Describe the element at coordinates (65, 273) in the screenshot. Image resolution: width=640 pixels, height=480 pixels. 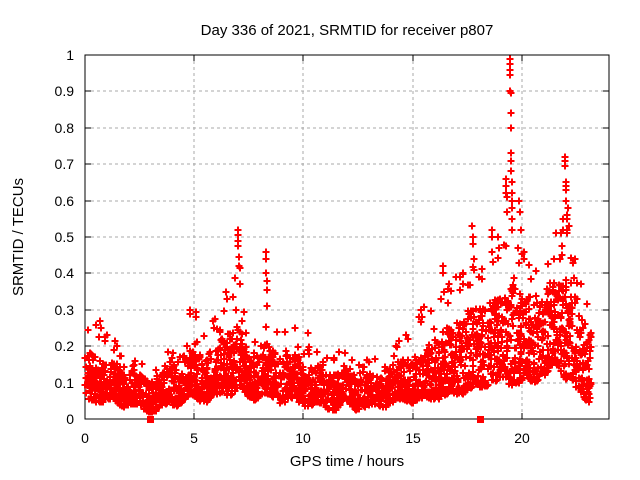
I see `y-tick-label: 0.4` at that location.